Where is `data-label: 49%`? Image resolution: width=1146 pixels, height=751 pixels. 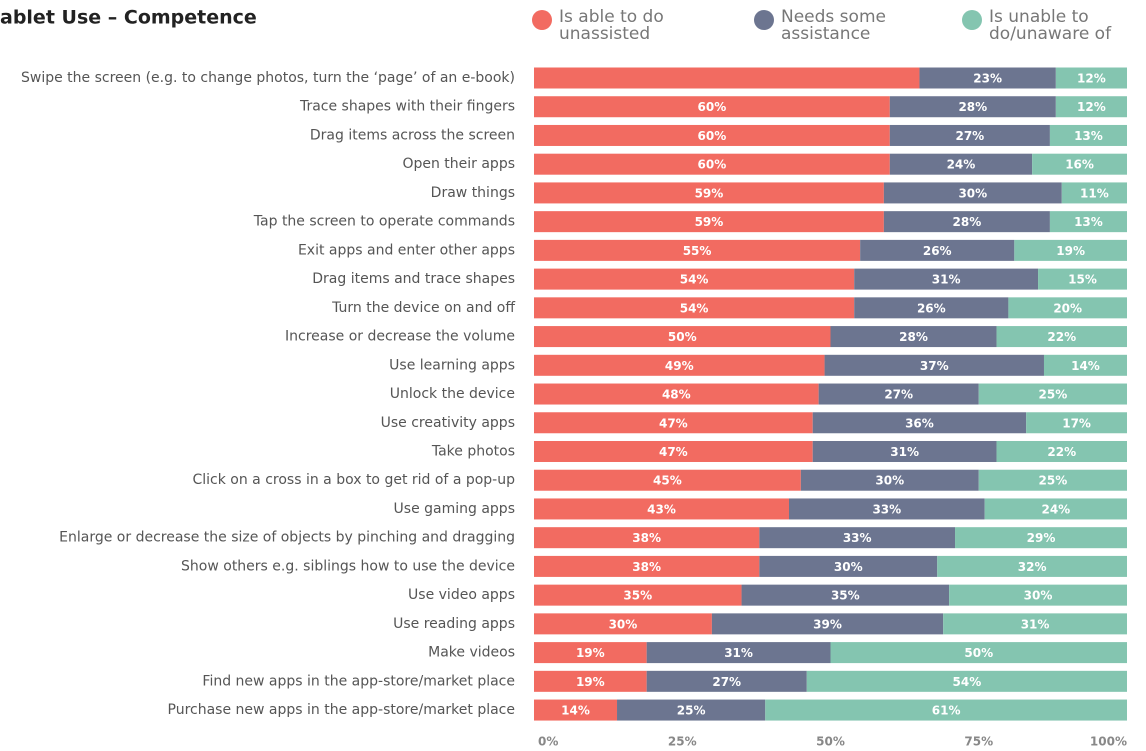 data-label: 49% is located at coordinates (679, 366).